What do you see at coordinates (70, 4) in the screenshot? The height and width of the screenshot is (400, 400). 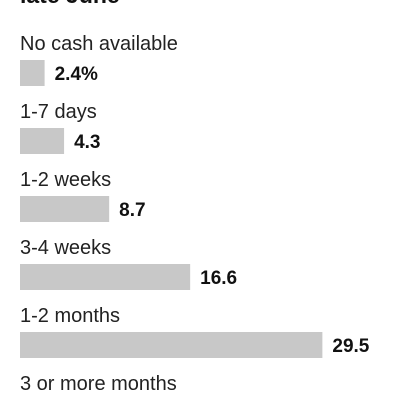 I see `chart-title: late June` at bounding box center [70, 4].